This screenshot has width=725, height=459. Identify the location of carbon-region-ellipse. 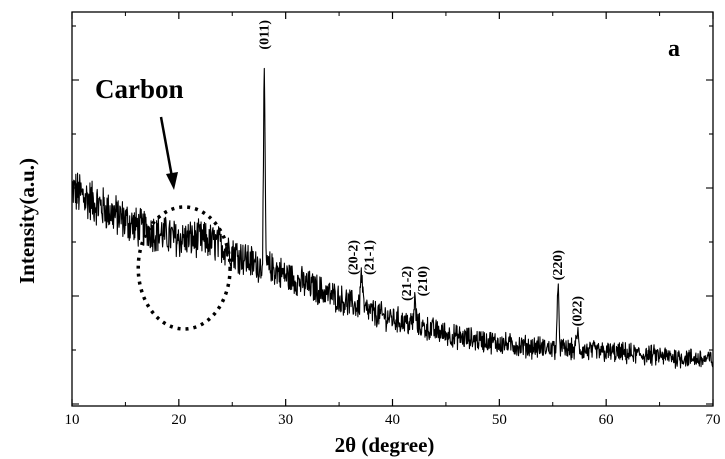
(184, 268).